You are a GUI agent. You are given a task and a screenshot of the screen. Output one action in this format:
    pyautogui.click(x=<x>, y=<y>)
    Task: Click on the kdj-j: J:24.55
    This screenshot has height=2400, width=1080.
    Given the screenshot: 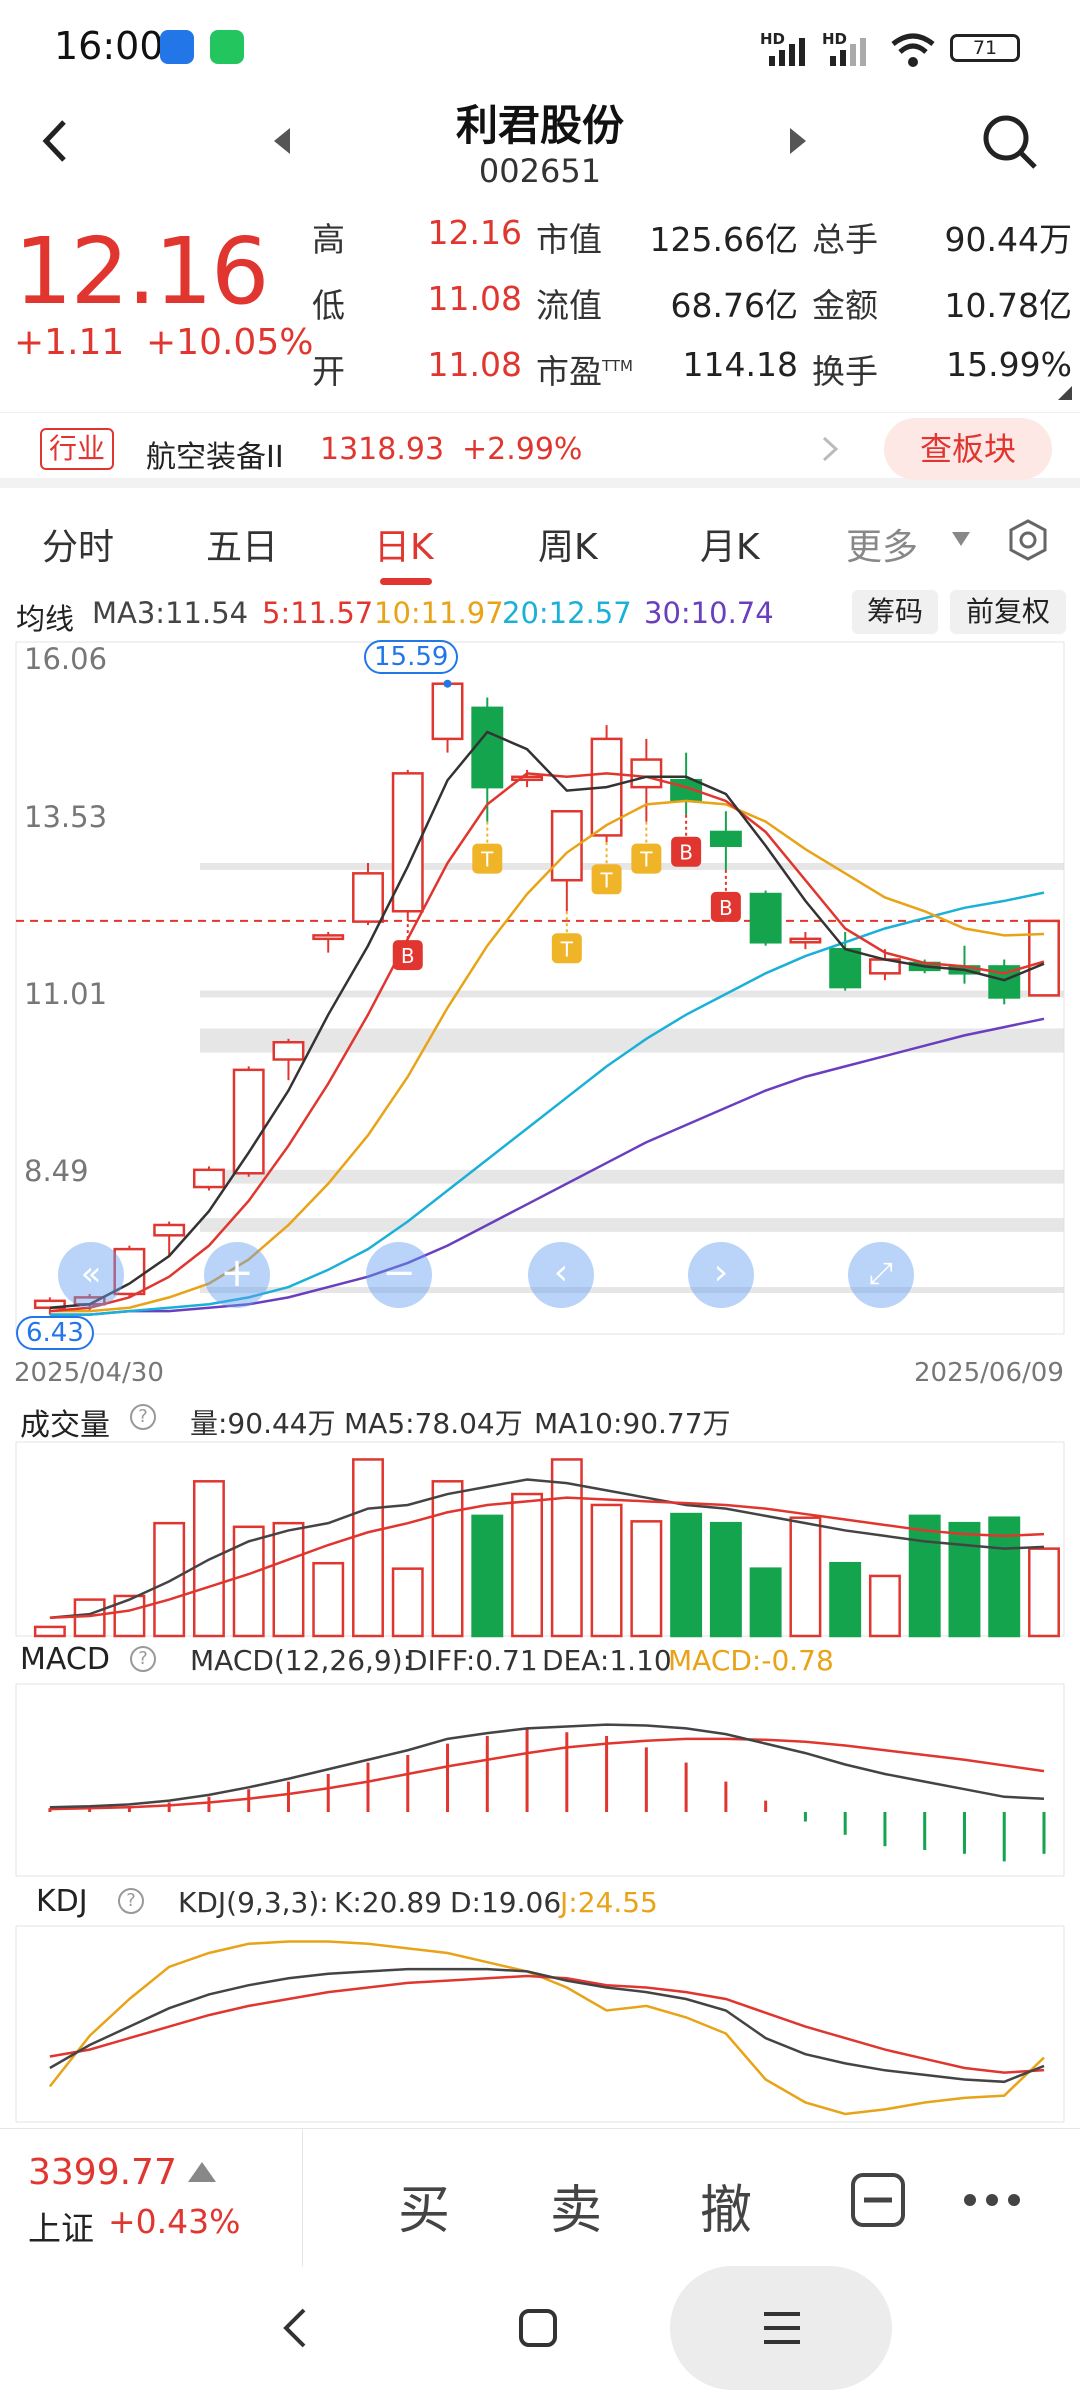 What is the action you would take?
    pyautogui.click(x=609, y=1902)
    